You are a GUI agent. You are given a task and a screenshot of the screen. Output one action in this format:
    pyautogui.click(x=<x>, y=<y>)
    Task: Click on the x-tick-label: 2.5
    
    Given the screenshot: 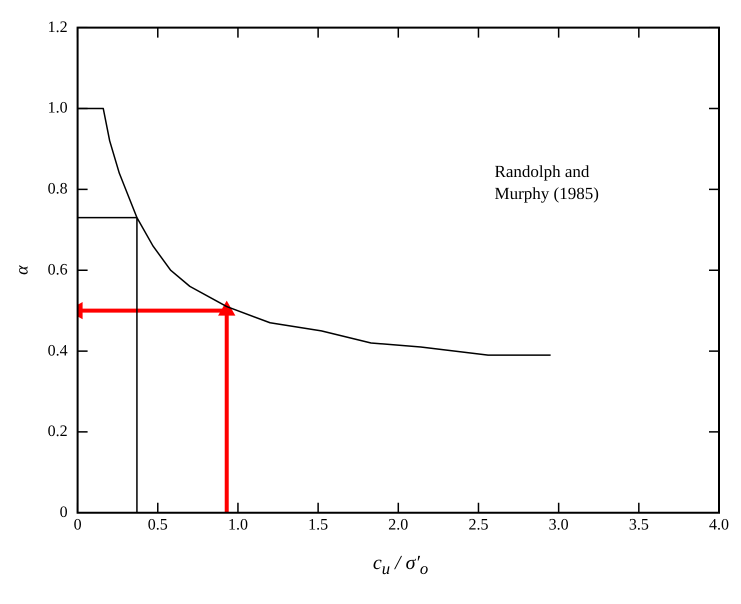 What is the action you would take?
    pyautogui.click(x=478, y=525)
    